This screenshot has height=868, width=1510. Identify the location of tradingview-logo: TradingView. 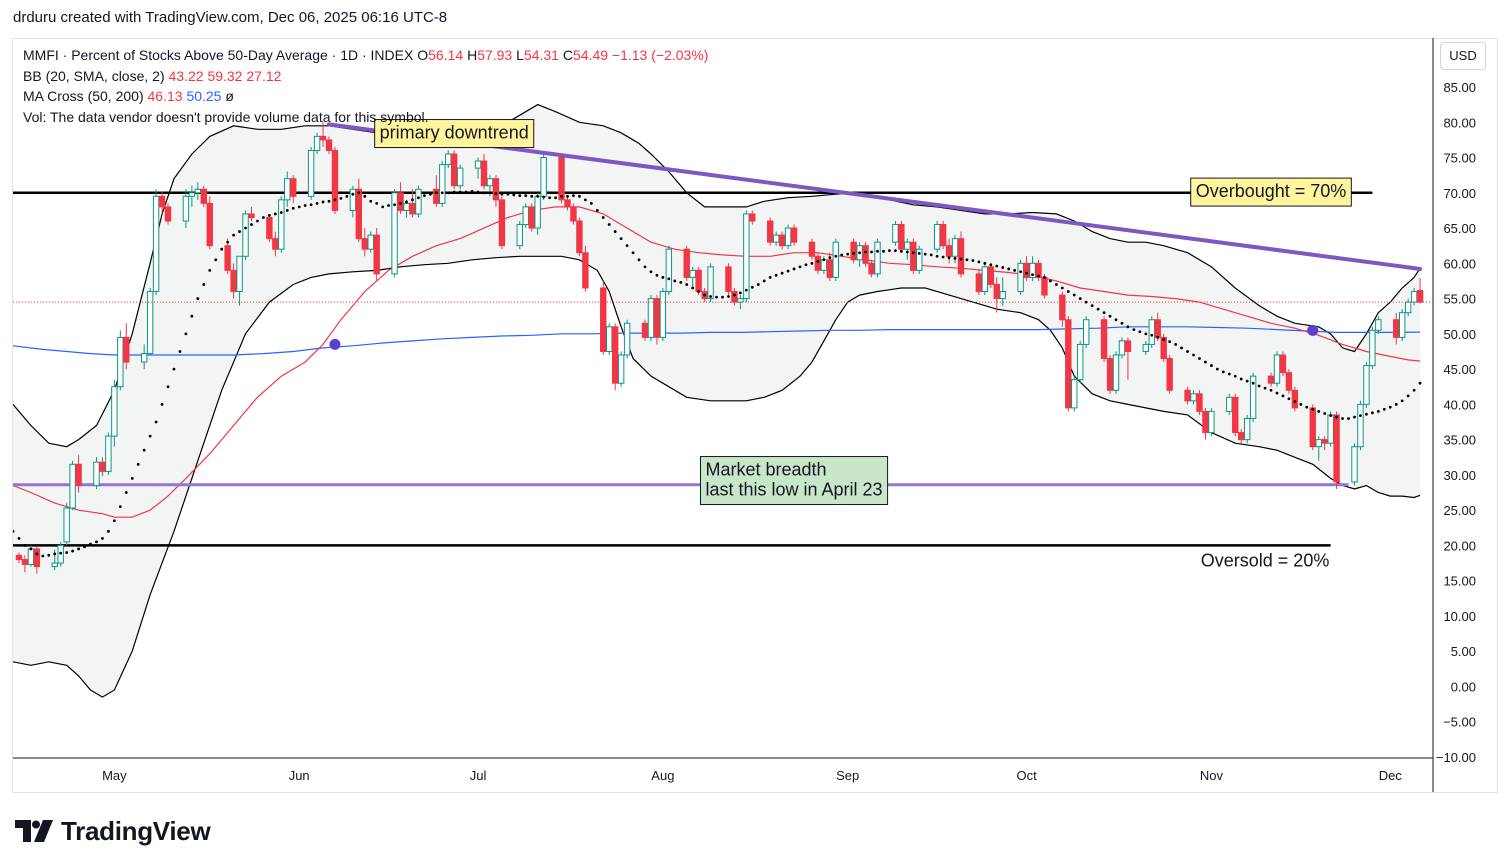
(113, 831).